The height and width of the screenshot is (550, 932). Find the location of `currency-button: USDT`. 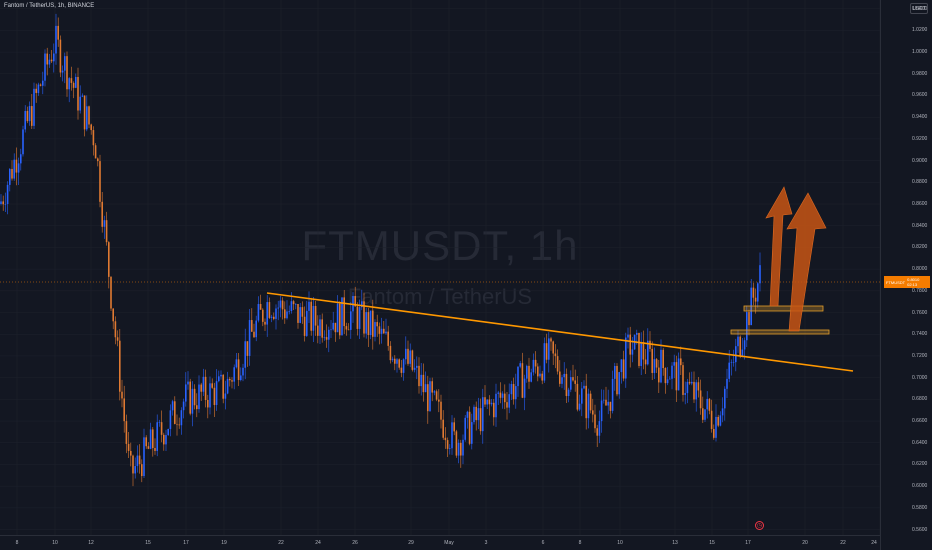

currency-button: USDT is located at coordinates (919, 8).